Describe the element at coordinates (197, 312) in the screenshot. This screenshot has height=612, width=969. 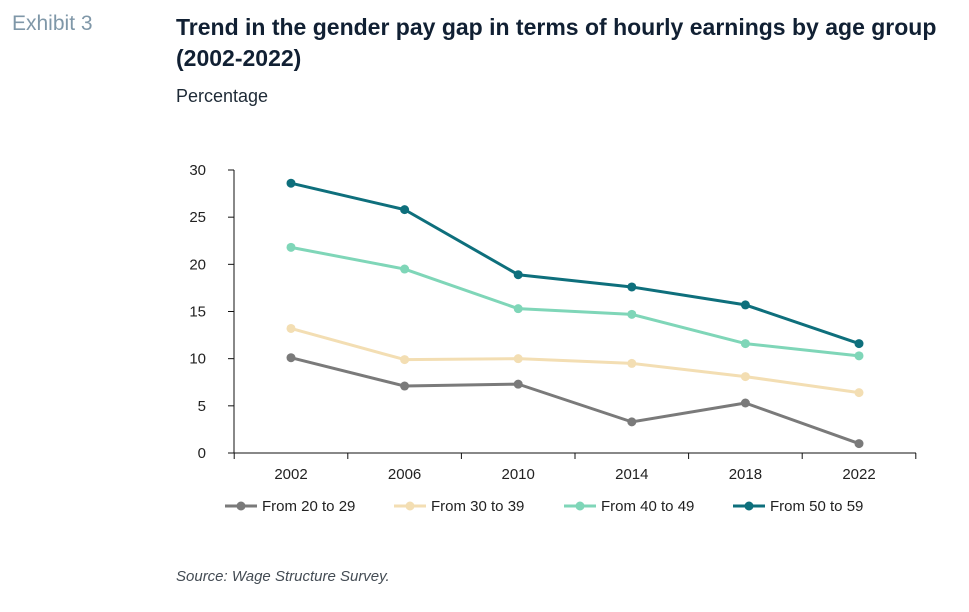
I see `y-tick-label: 15` at that location.